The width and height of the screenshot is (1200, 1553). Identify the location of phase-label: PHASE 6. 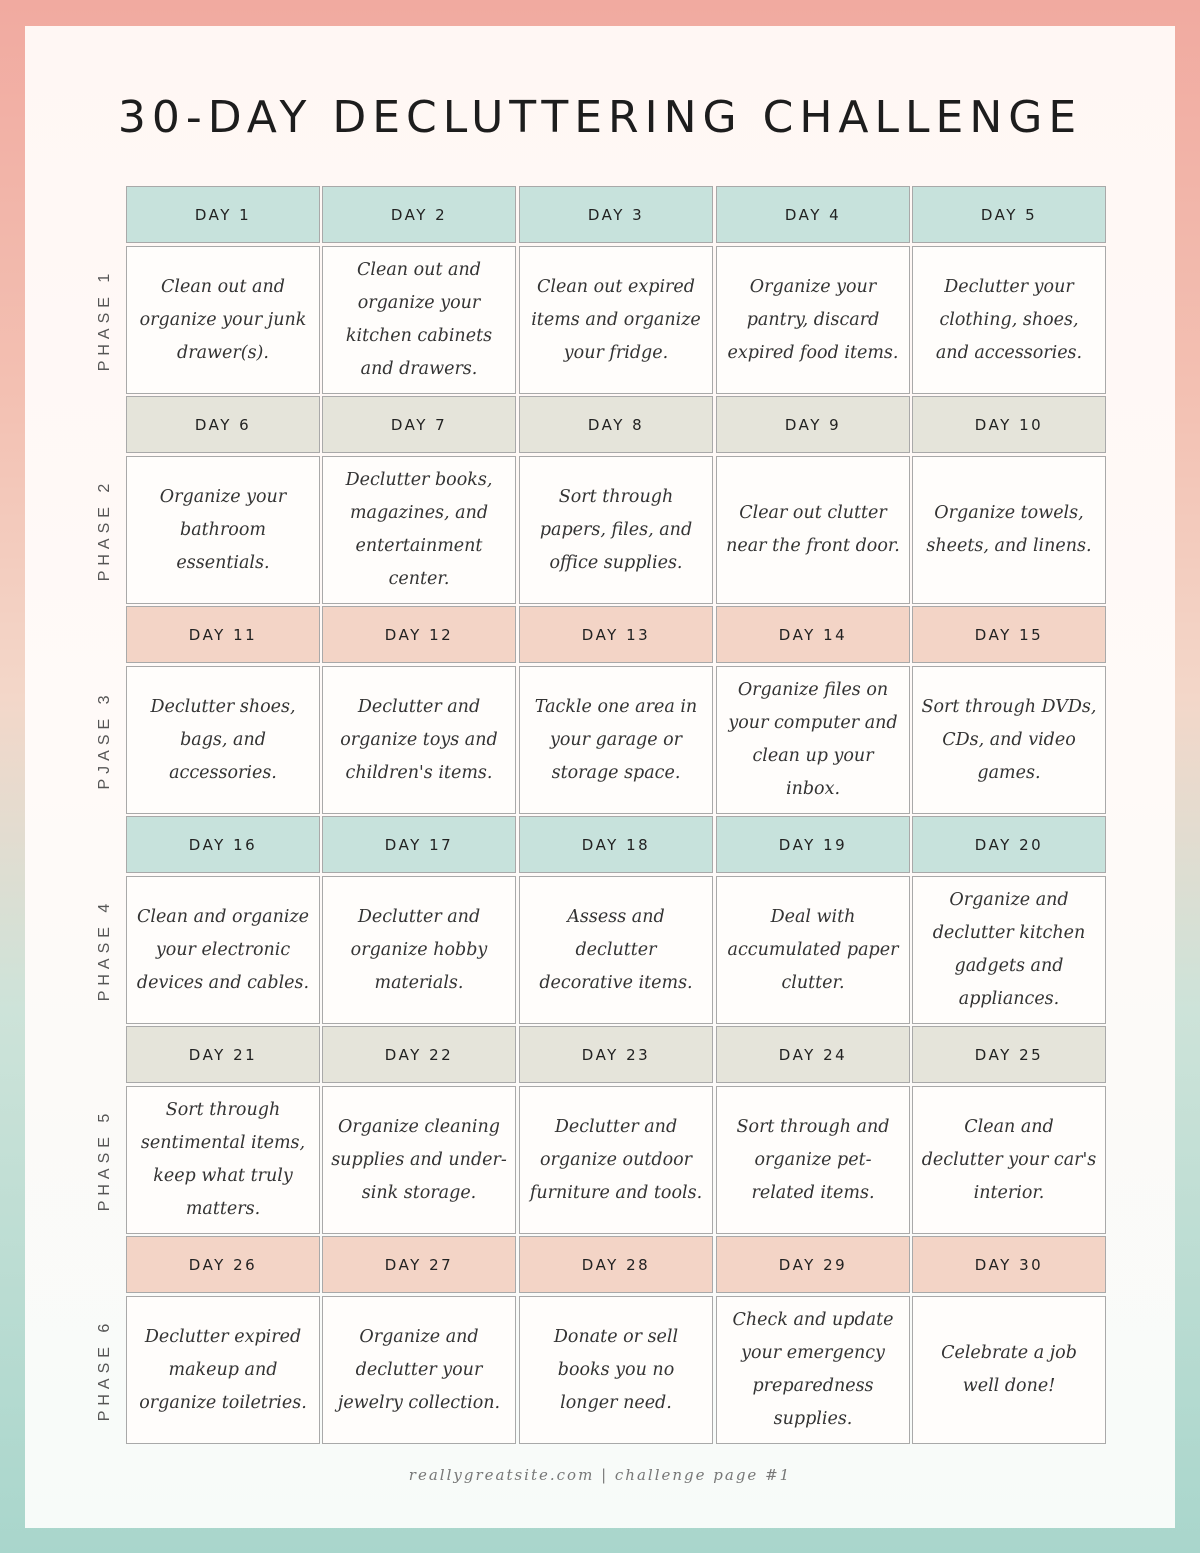
(104, 1370).